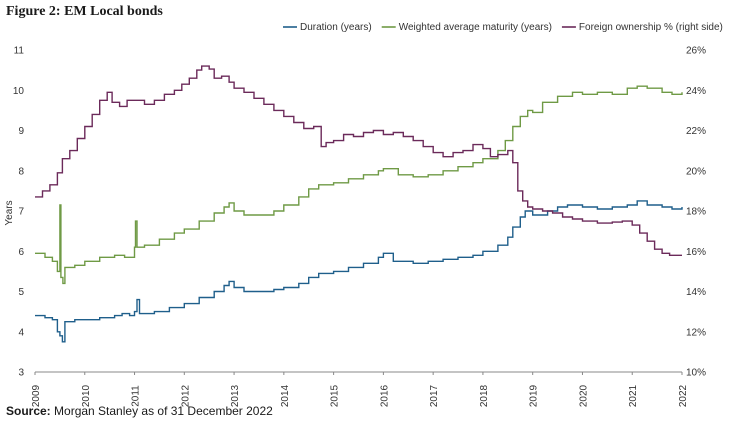 The width and height of the screenshot is (729, 424). What do you see at coordinates (696, 212) in the screenshot?
I see `y2-tick-label: 18%` at bounding box center [696, 212].